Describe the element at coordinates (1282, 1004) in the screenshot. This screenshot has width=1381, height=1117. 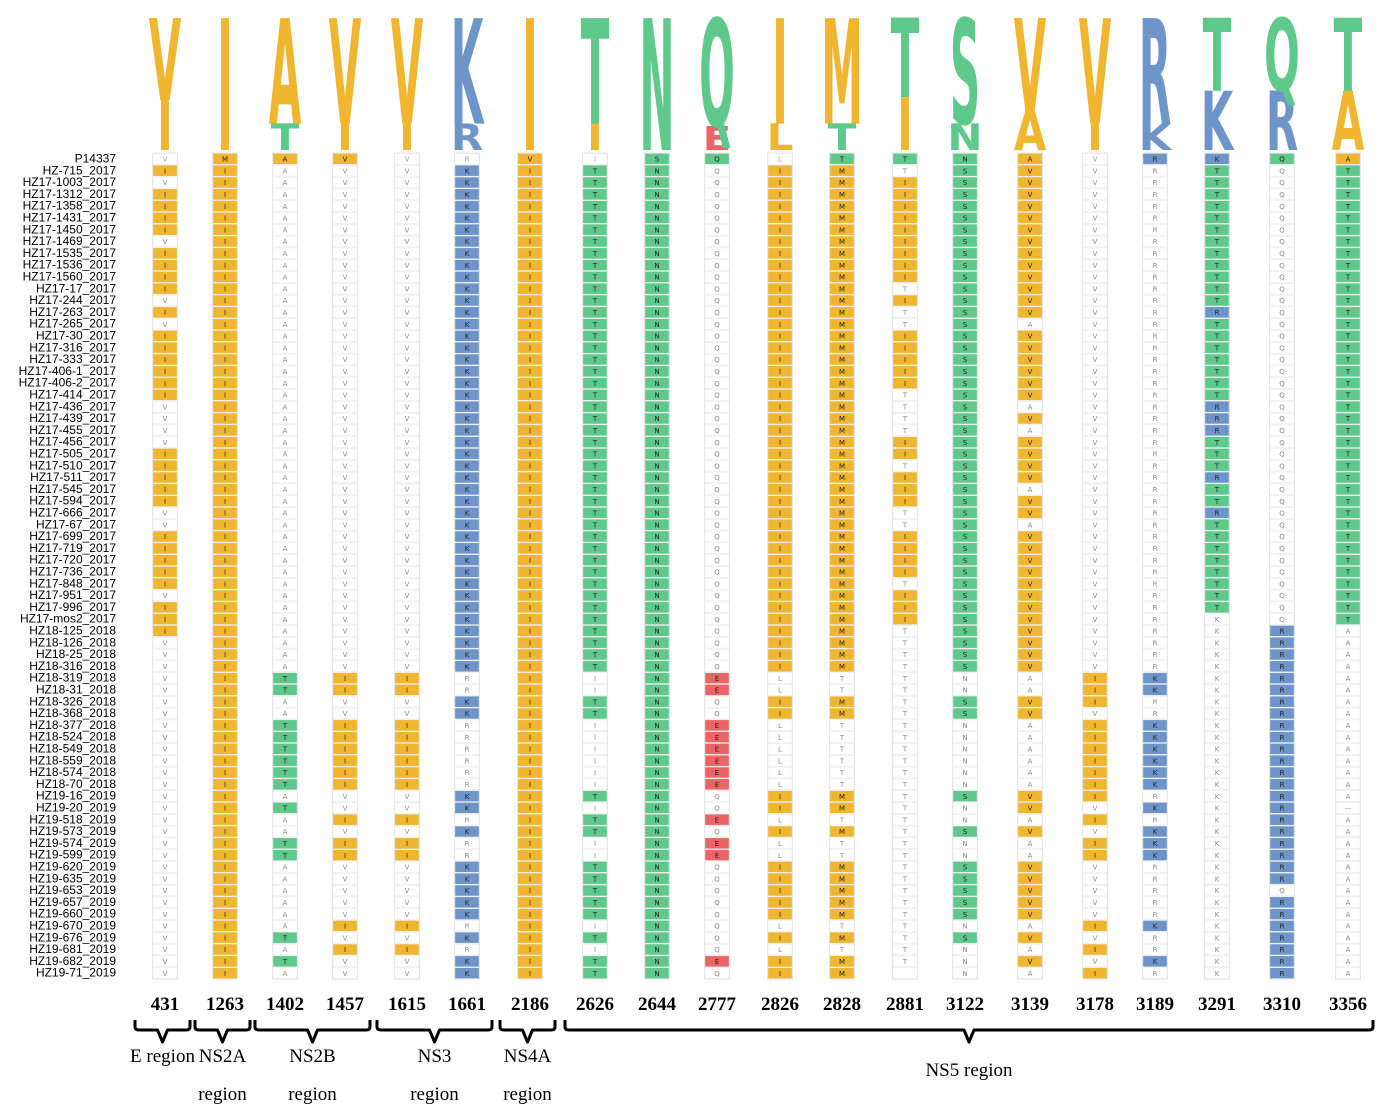
I see `position-label: 3310` at that location.